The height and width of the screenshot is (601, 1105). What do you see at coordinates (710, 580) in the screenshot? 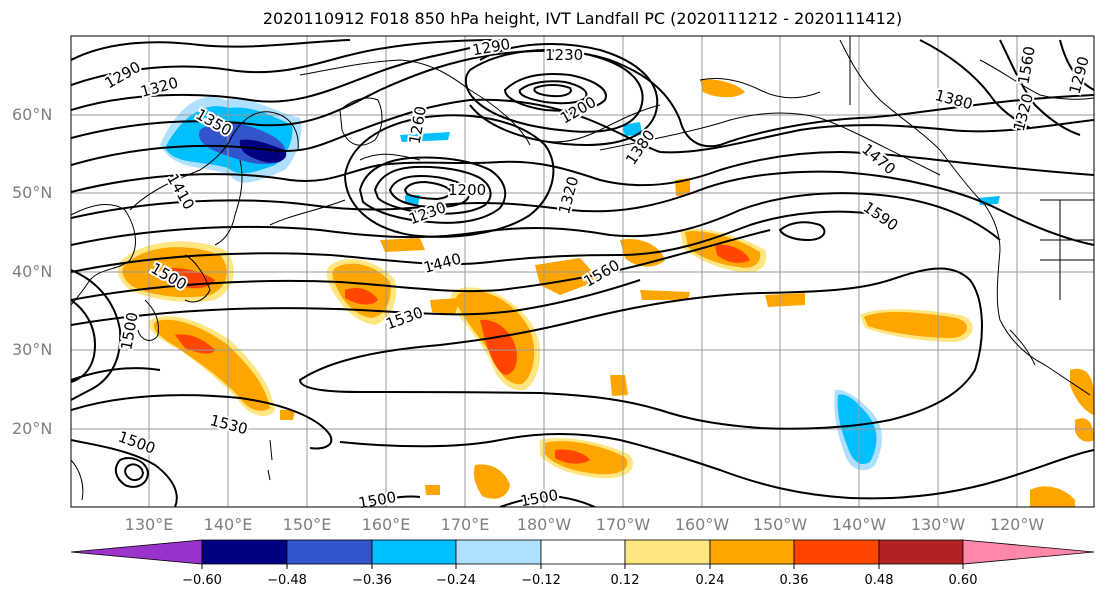
I see `colorbar-tick-label: 0.24` at bounding box center [710, 580].